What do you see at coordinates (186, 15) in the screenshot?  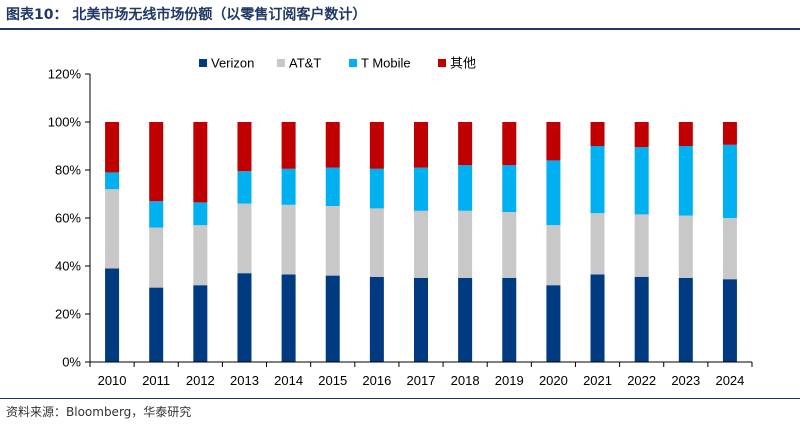 I see `chart-title: 图表10： 北美市场无线市场份额（以零售订阅客户数计）` at bounding box center [186, 15].